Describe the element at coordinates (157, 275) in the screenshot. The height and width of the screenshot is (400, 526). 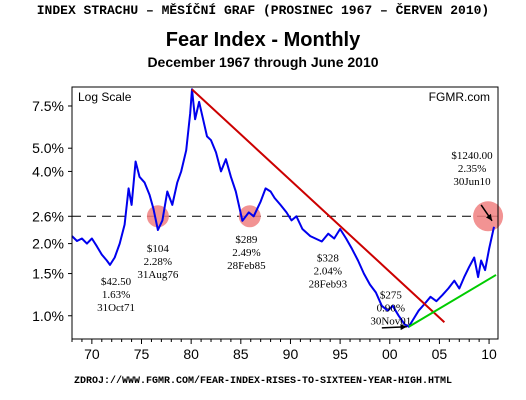
I see `annotation-2-line-3: 31Aug76` at that location.